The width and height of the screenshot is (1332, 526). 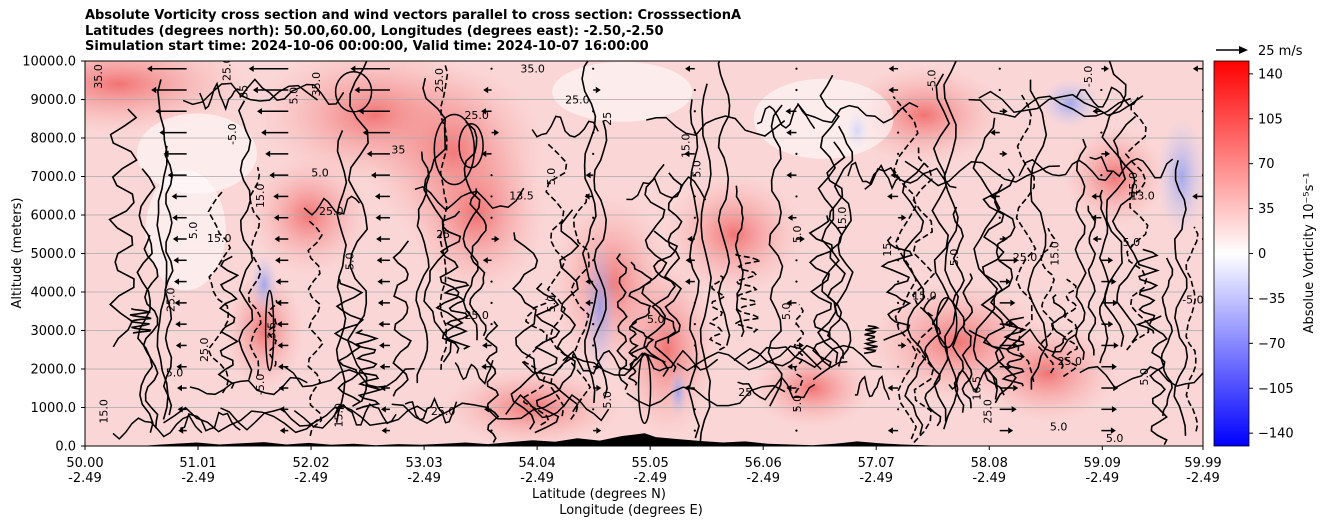 What do you see at coordinates (987, 411) in the screenshot?
I see `contour-label: 25.0` at bounding box center [987, 411].